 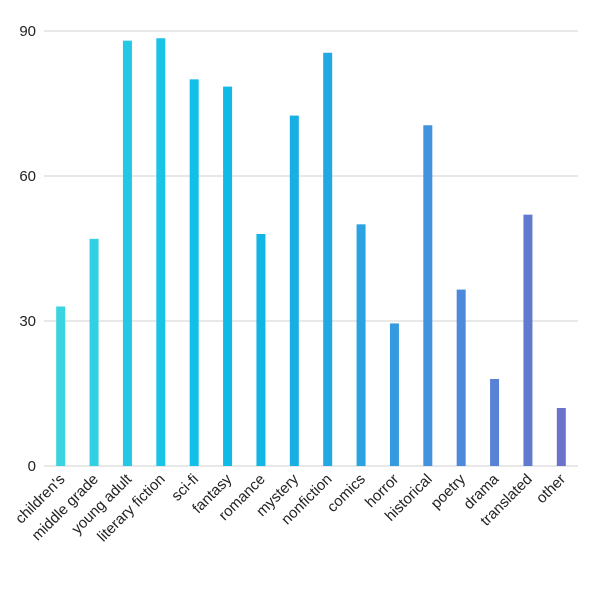 I want to click on x-tick-label: poetry, so click(x=449, y=491).